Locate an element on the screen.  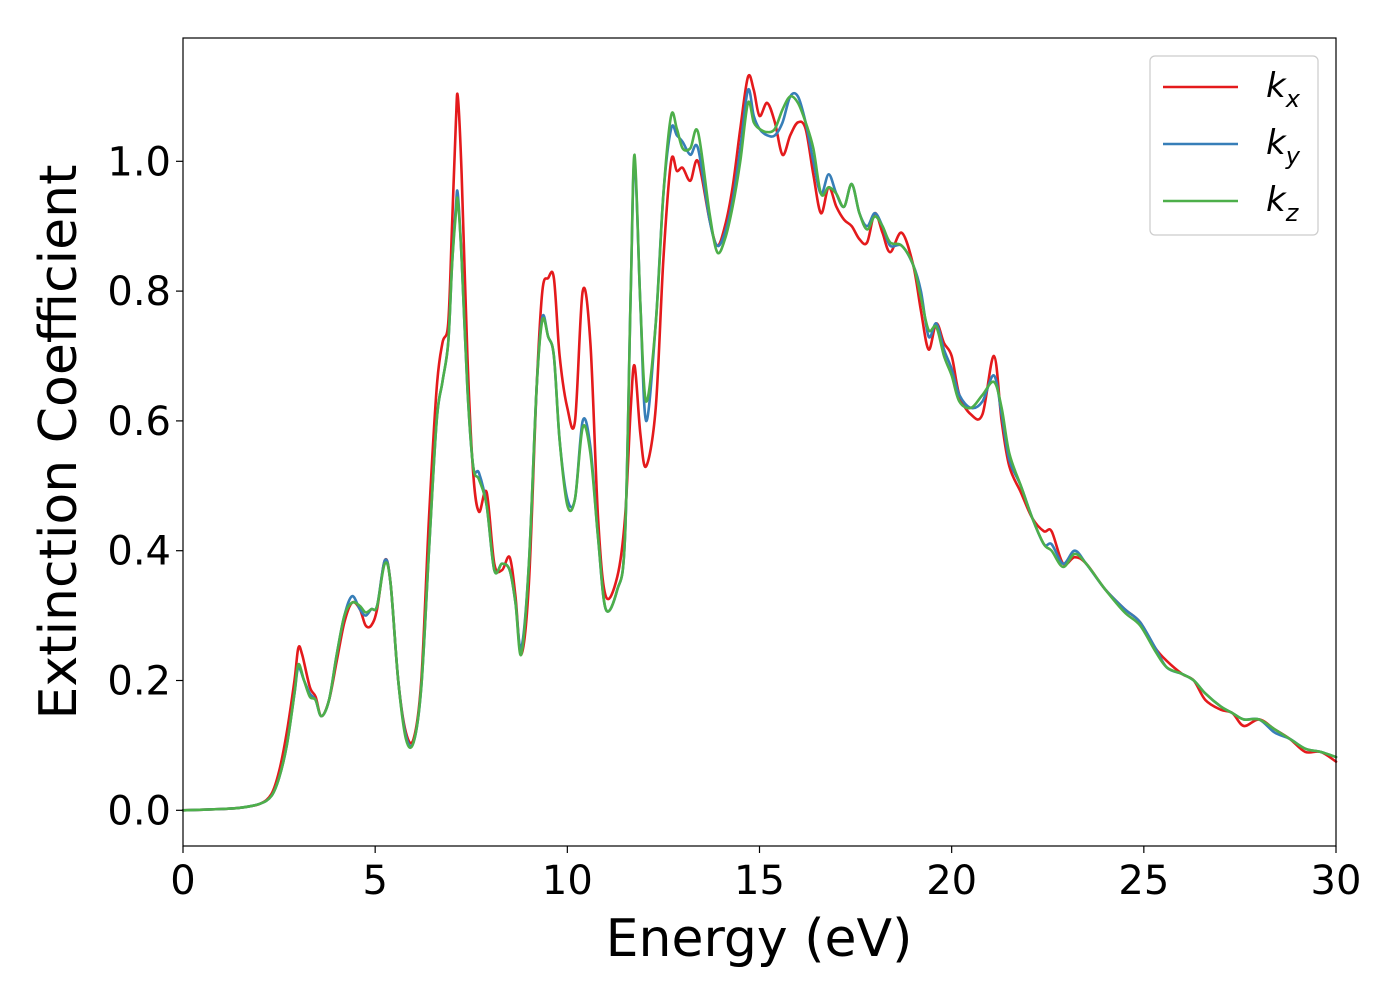
y-axis: 0.0 0.2 0.4 0.6 0.8 1.0 is located at coordinates (145, 486).